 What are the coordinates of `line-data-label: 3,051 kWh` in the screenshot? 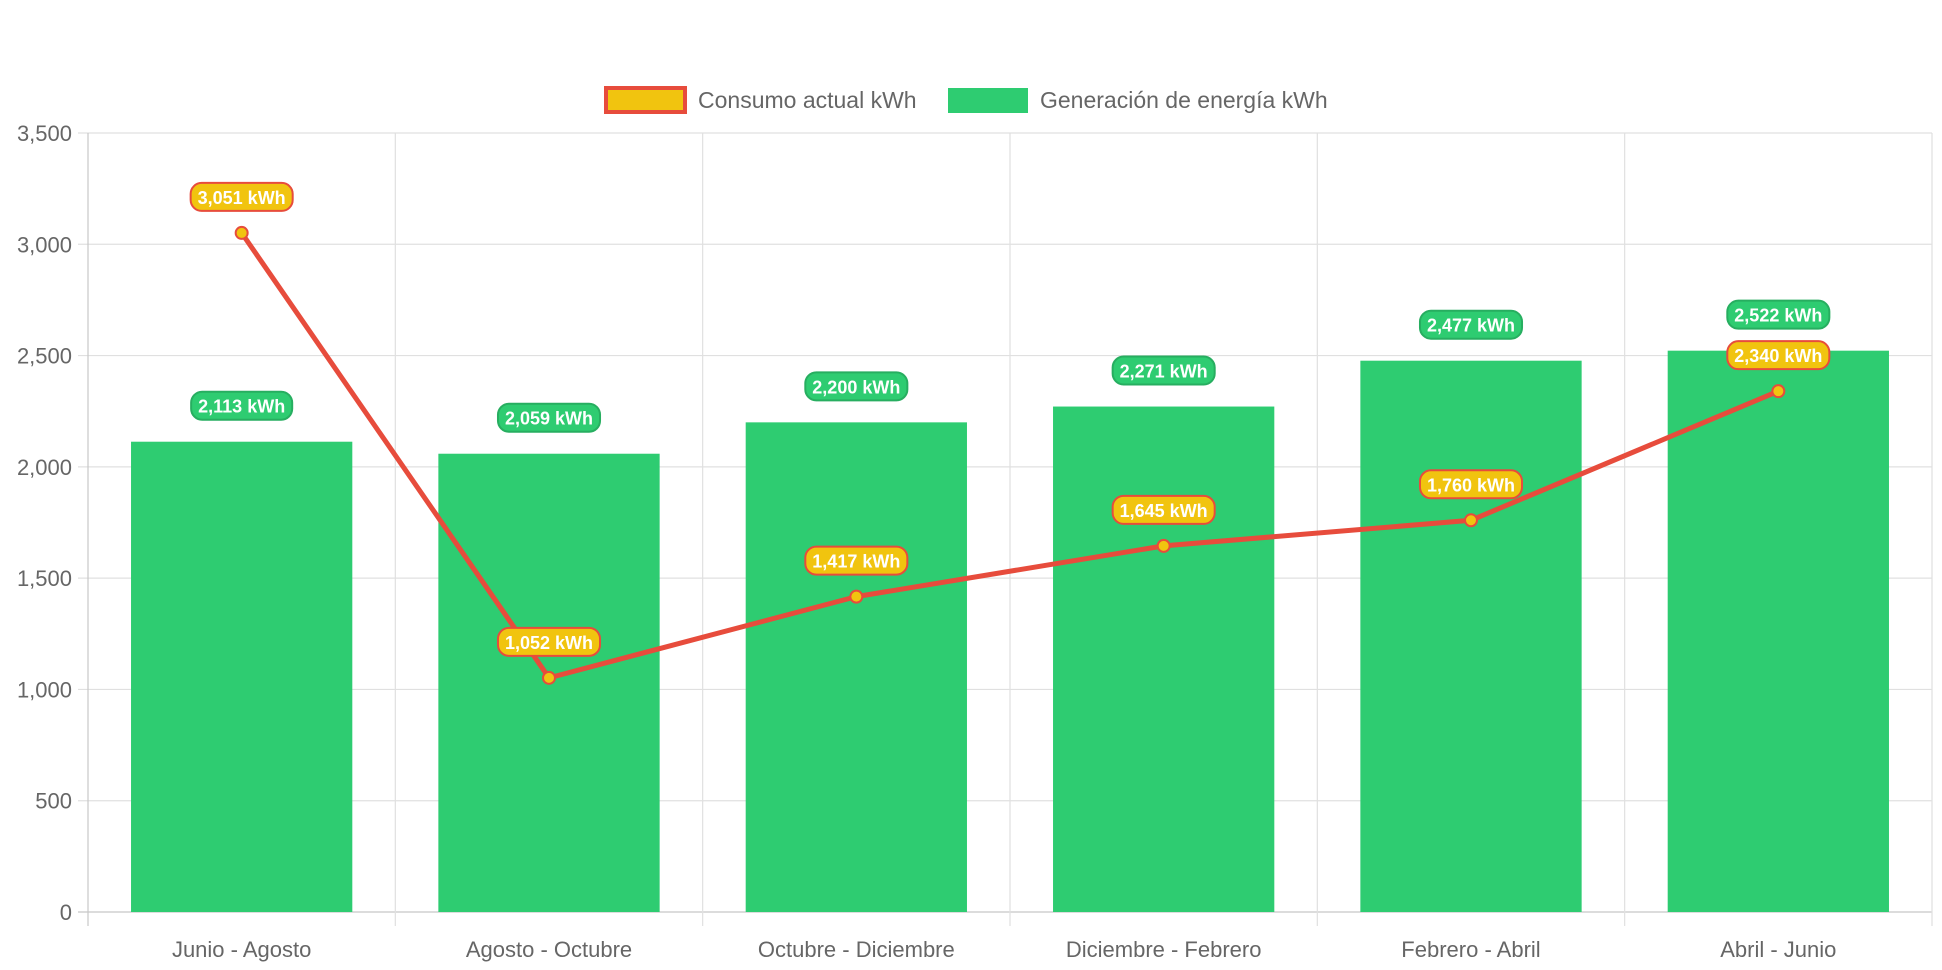 It's located at (241, 196).